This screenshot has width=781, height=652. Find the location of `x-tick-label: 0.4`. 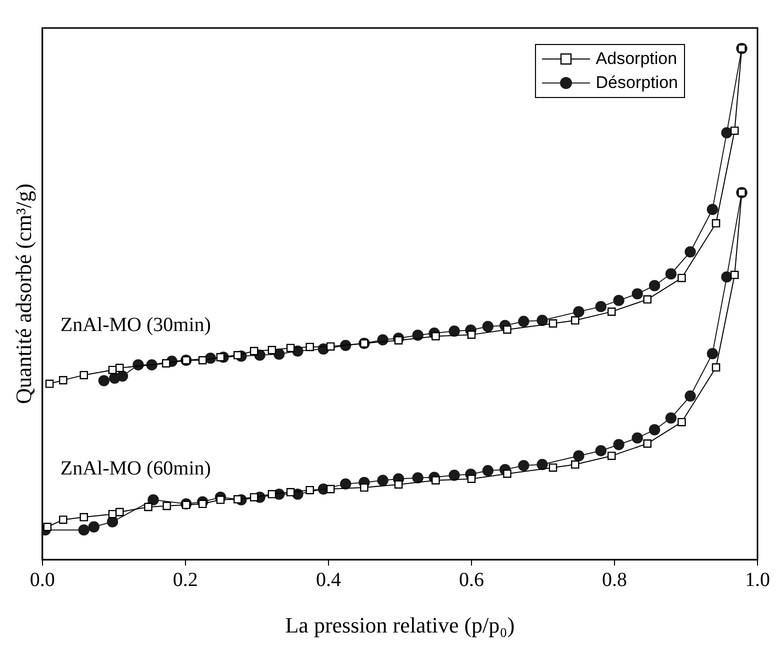

x-tick-label: 0.4 is located at coordinates (328, 579).